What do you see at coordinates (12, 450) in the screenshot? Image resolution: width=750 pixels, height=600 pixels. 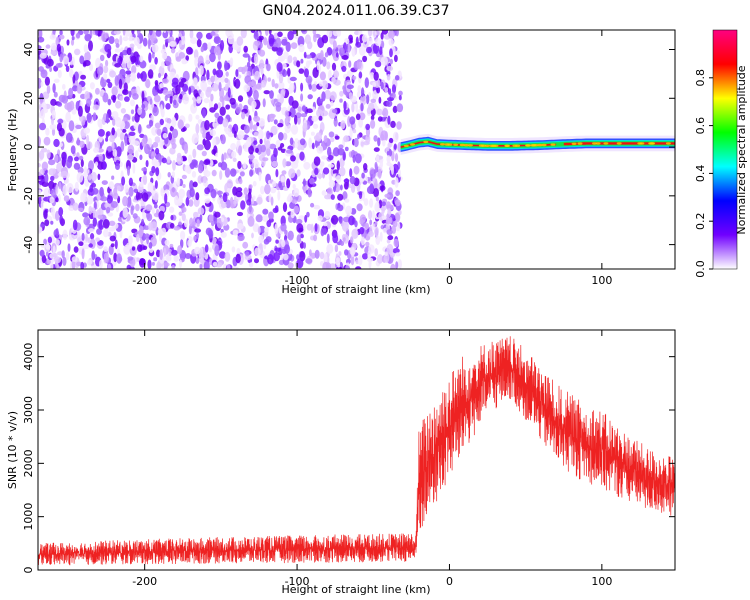 I see `snr-y-label: SNR (10 * v/v)` at bounding box center [12, 450].